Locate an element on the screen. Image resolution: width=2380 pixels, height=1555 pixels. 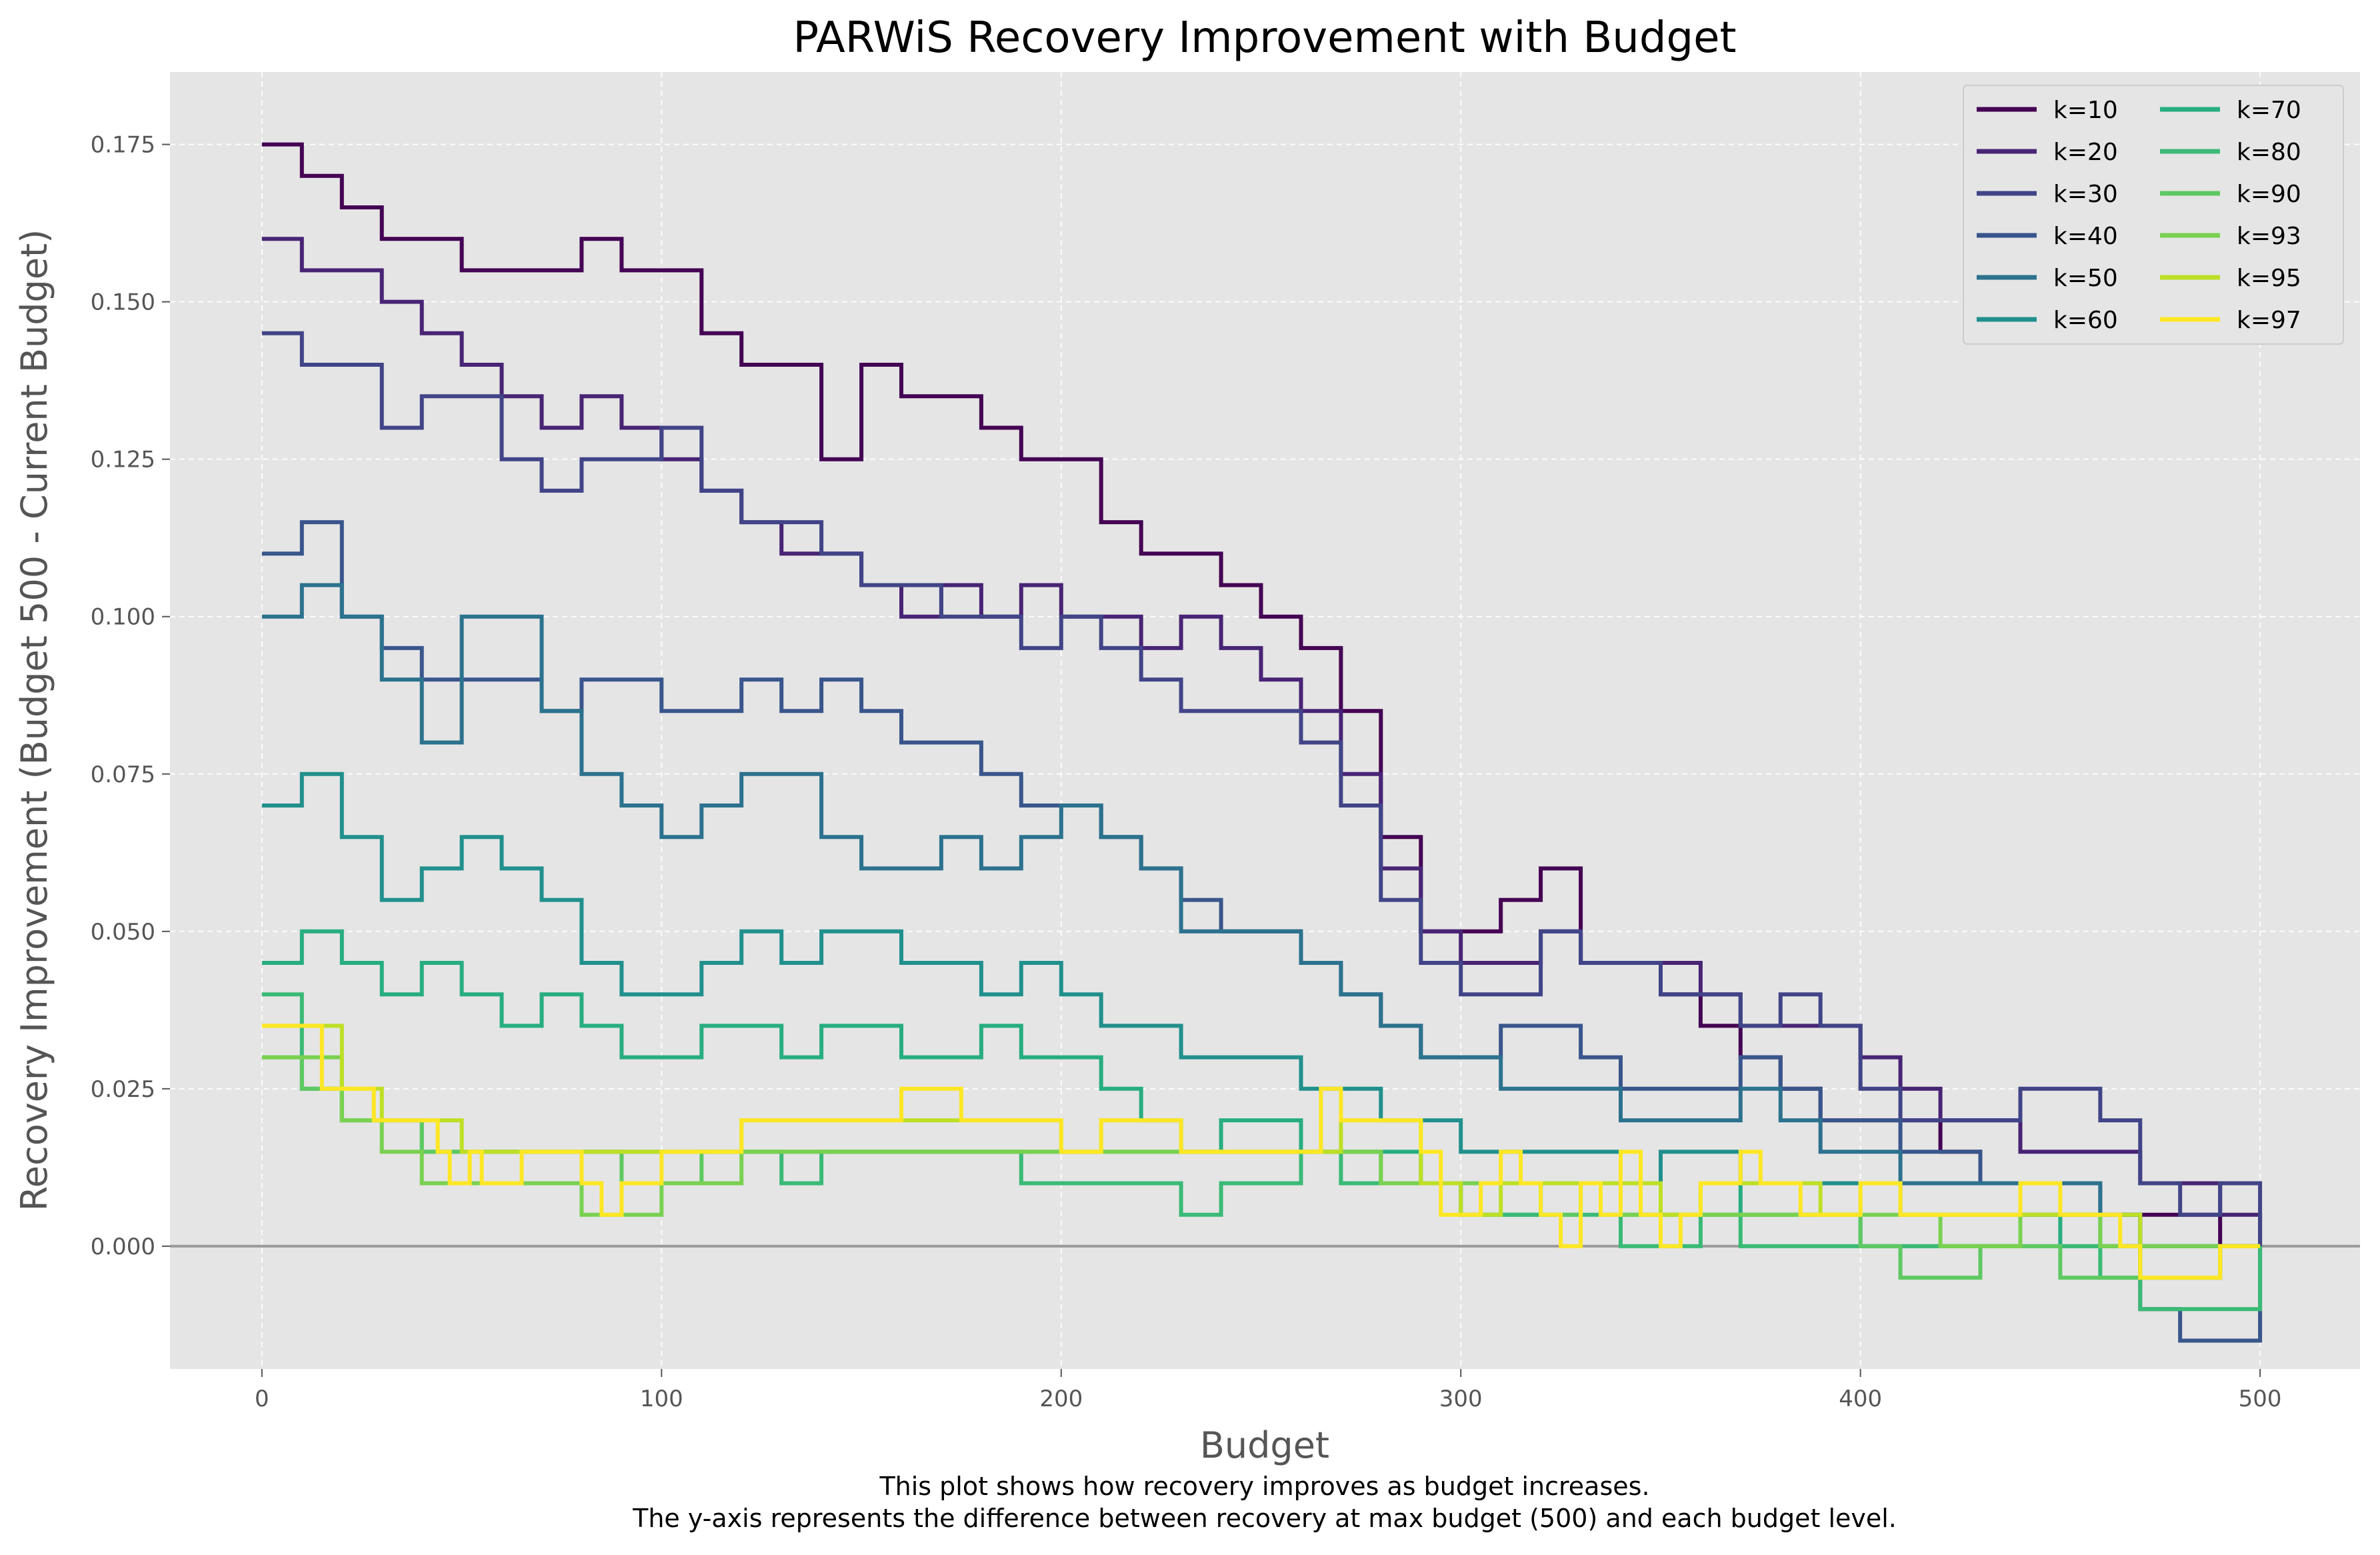
legend-label: k=40 is located at coordinates (2085, 237).